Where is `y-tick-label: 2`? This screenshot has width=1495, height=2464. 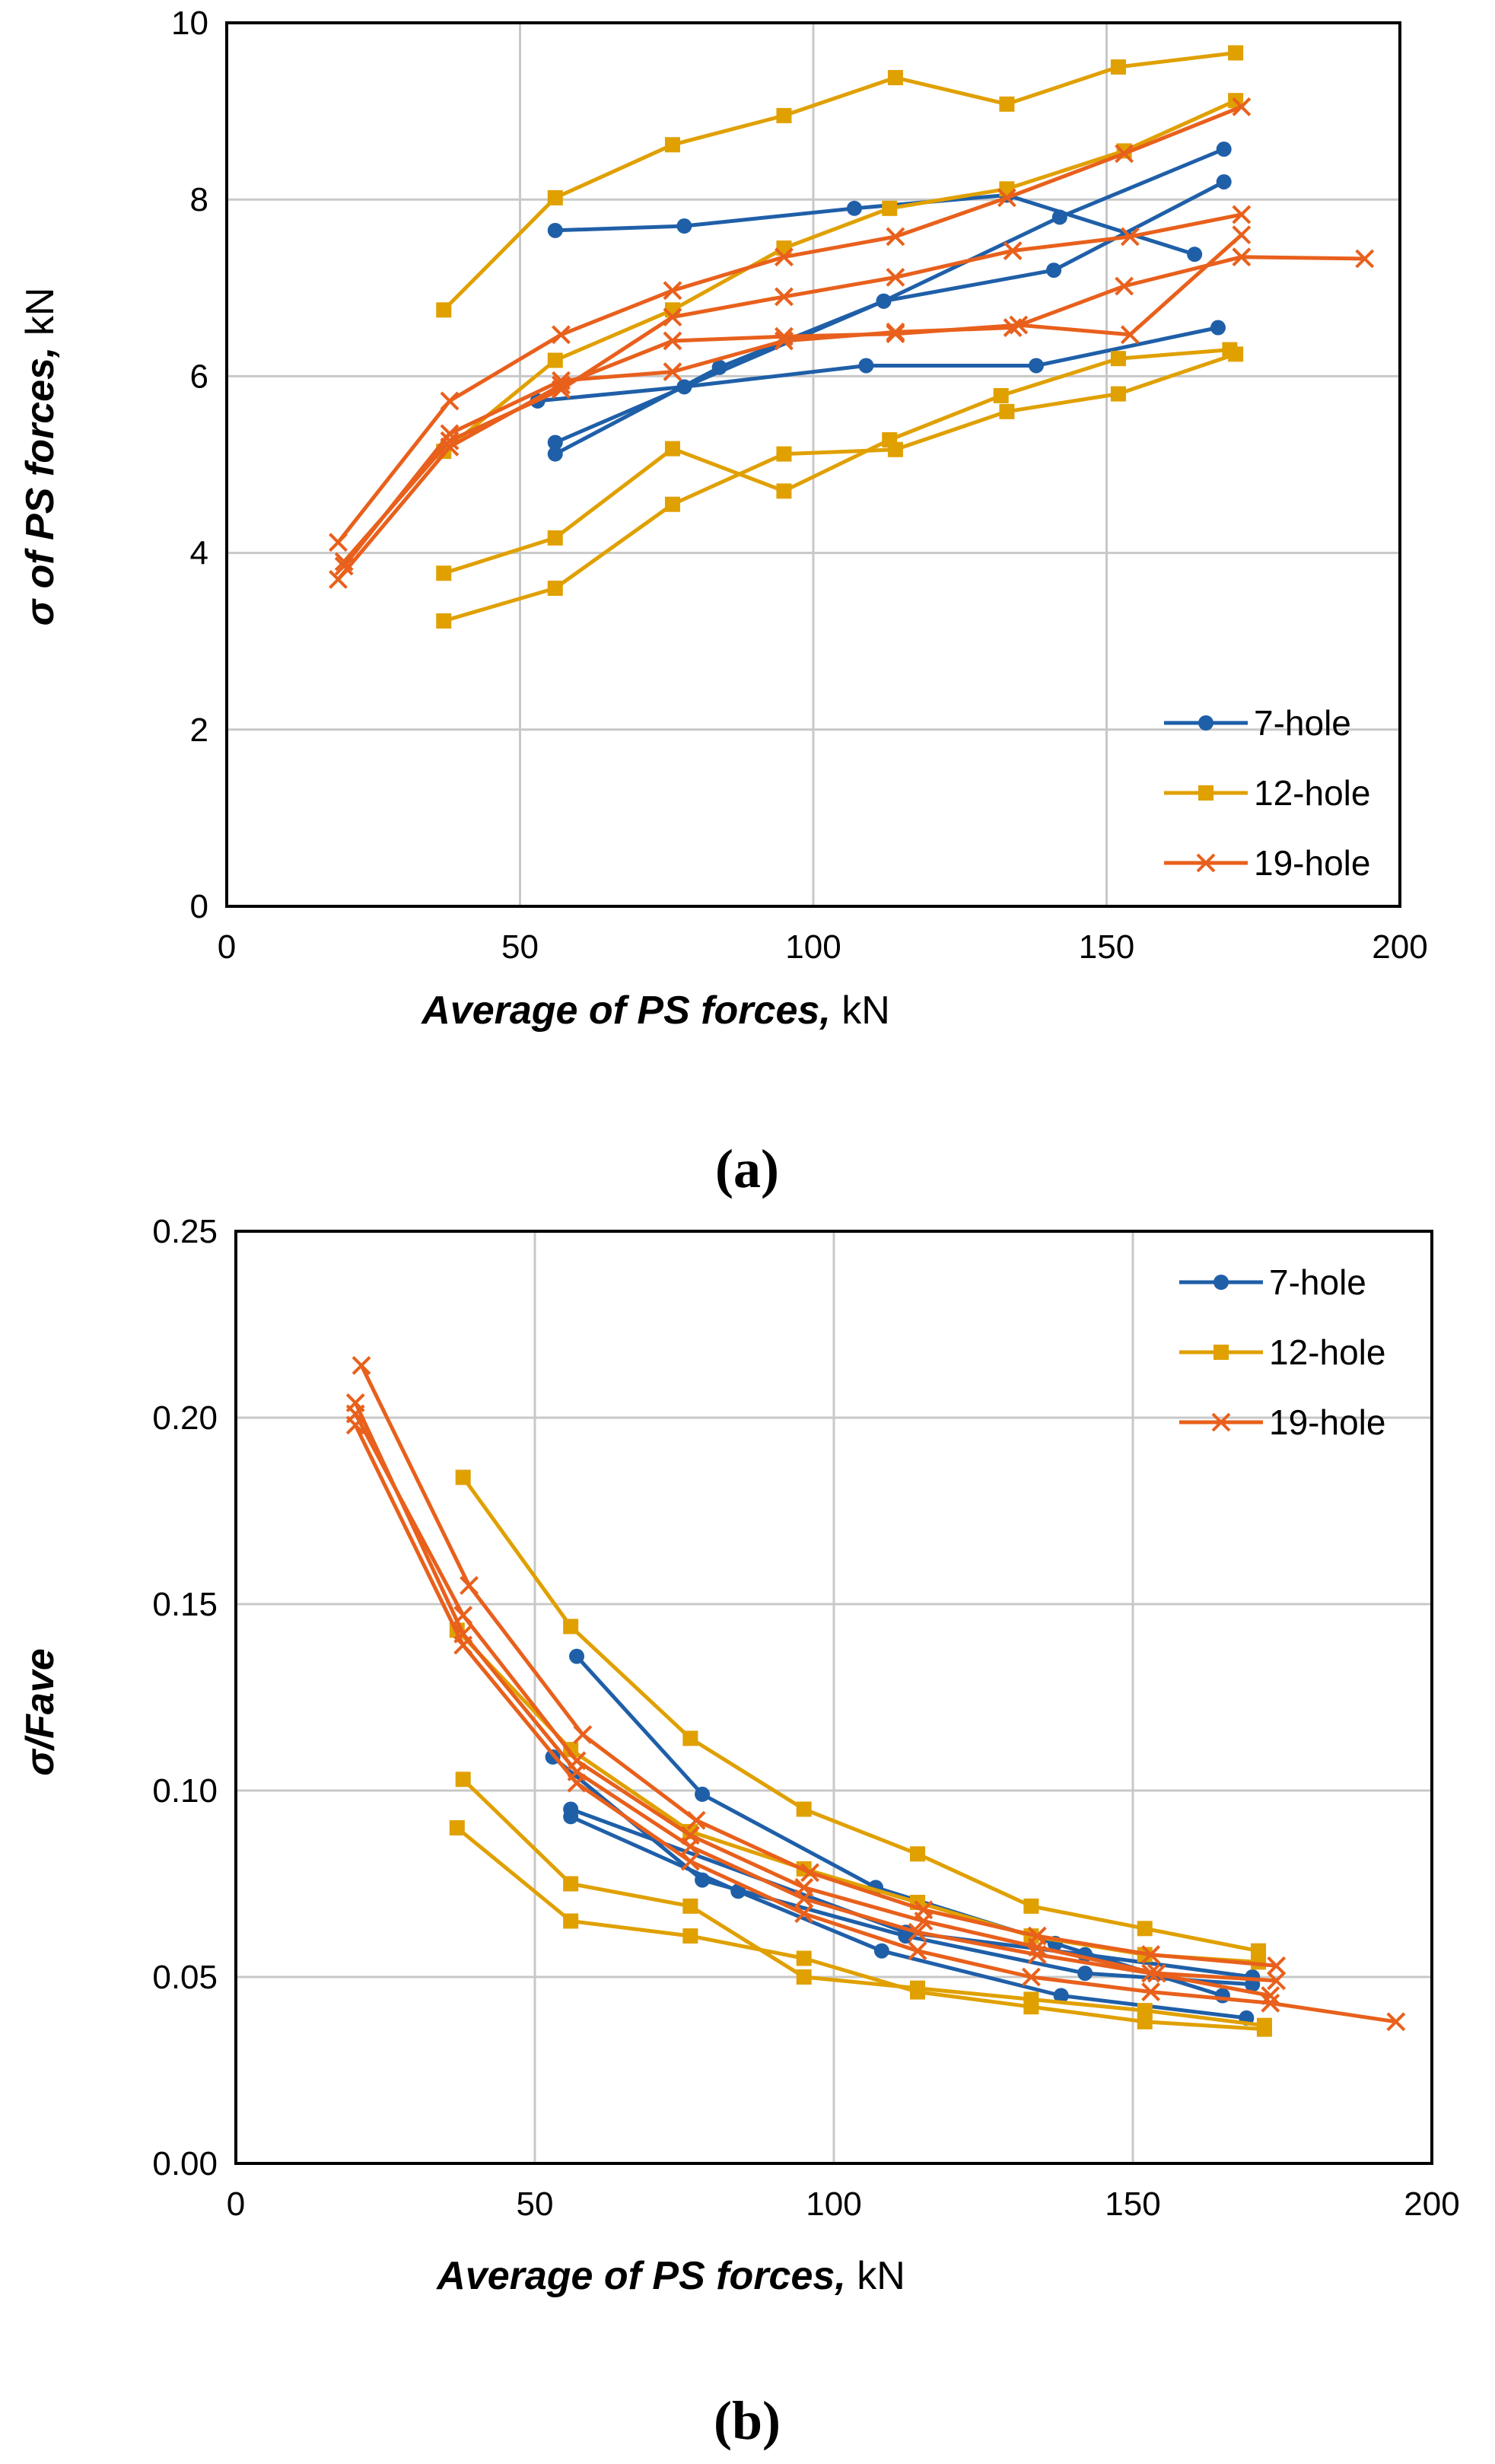 y-tick-label: 2 is located at coordinates (199, 730).